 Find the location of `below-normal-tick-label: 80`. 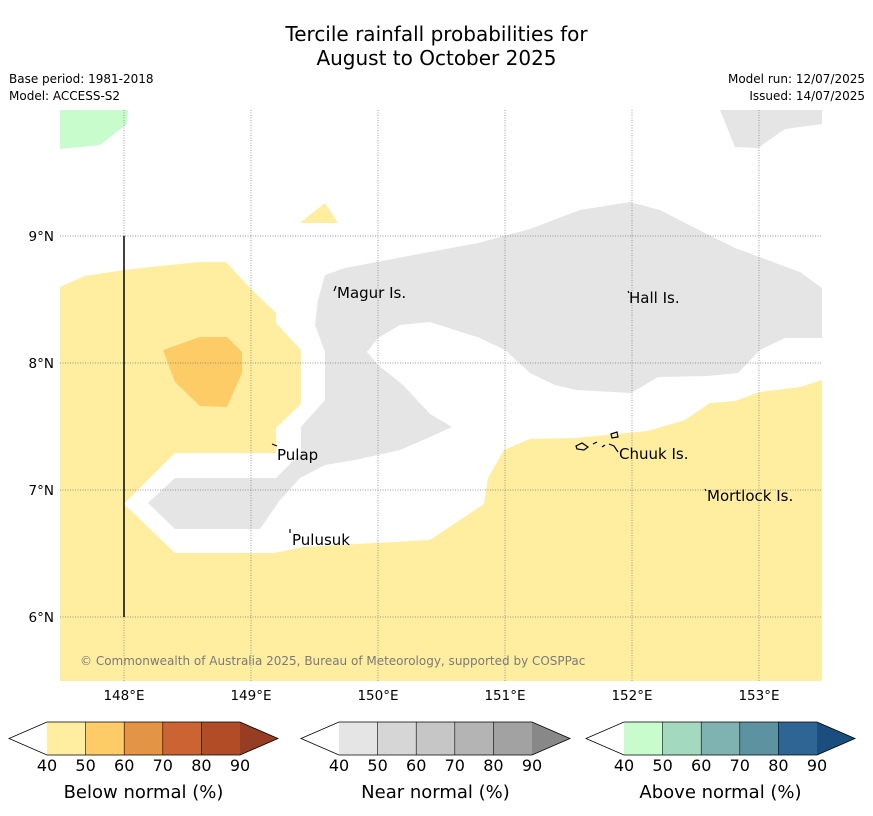

below-normal-tick-label: 80 is located at coordinates (201, 765).